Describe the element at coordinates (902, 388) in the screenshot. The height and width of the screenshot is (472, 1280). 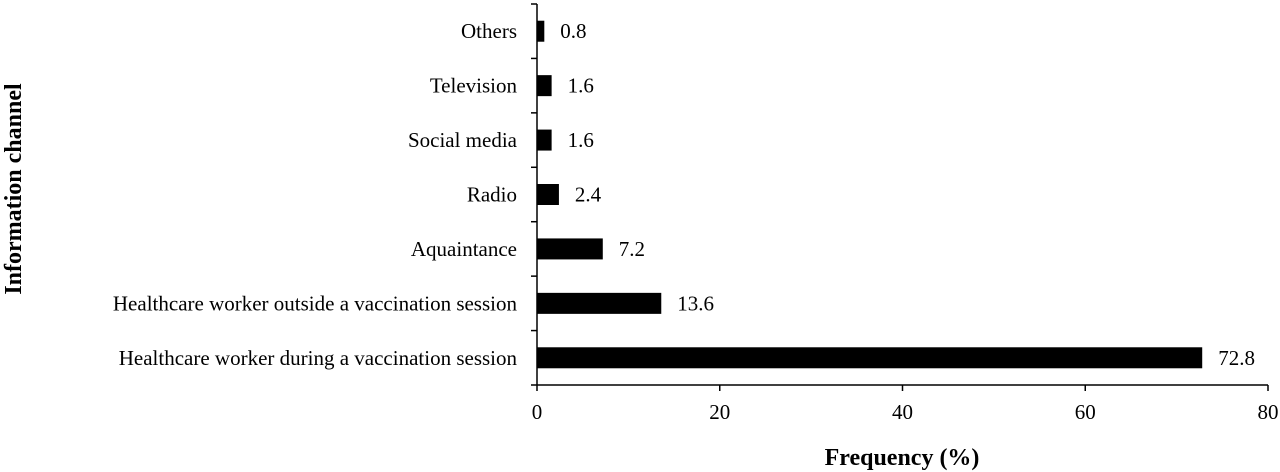
I see `x-axis-ticks` at that location.